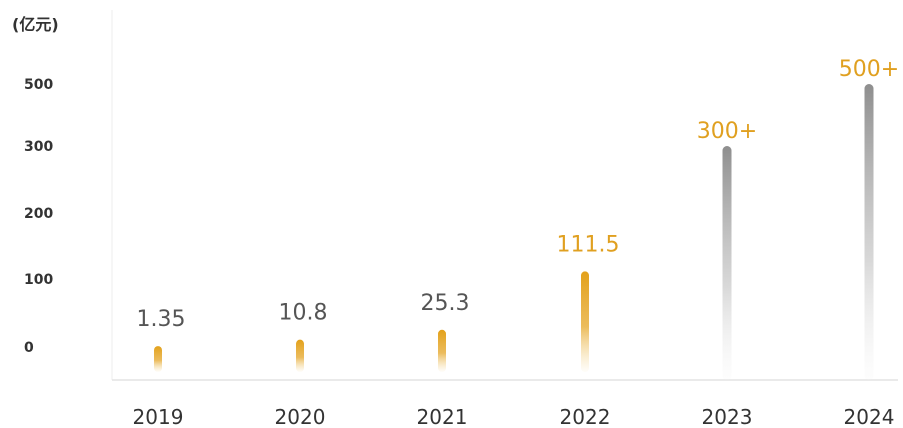 Image resolution: width=903 pixels, height=428 pixels. What do you see at coordinates (514, 416) in the screenshot?
I see `x-axis-ticks: 2019 2020 2021 2022 2023 2024` at bounding box center [514, 416].